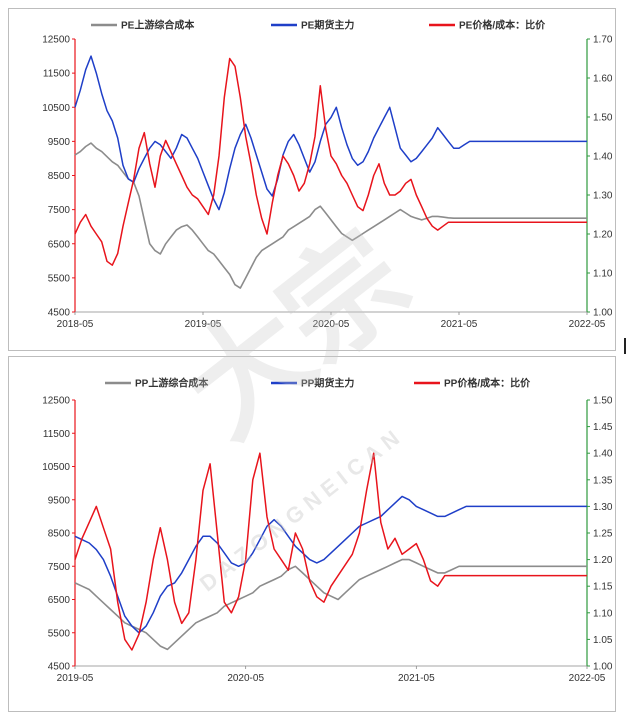  Describe the element at coordinates (158, 25) in the screenshot. I see `legend-label: PE上游综合成本` at that location.